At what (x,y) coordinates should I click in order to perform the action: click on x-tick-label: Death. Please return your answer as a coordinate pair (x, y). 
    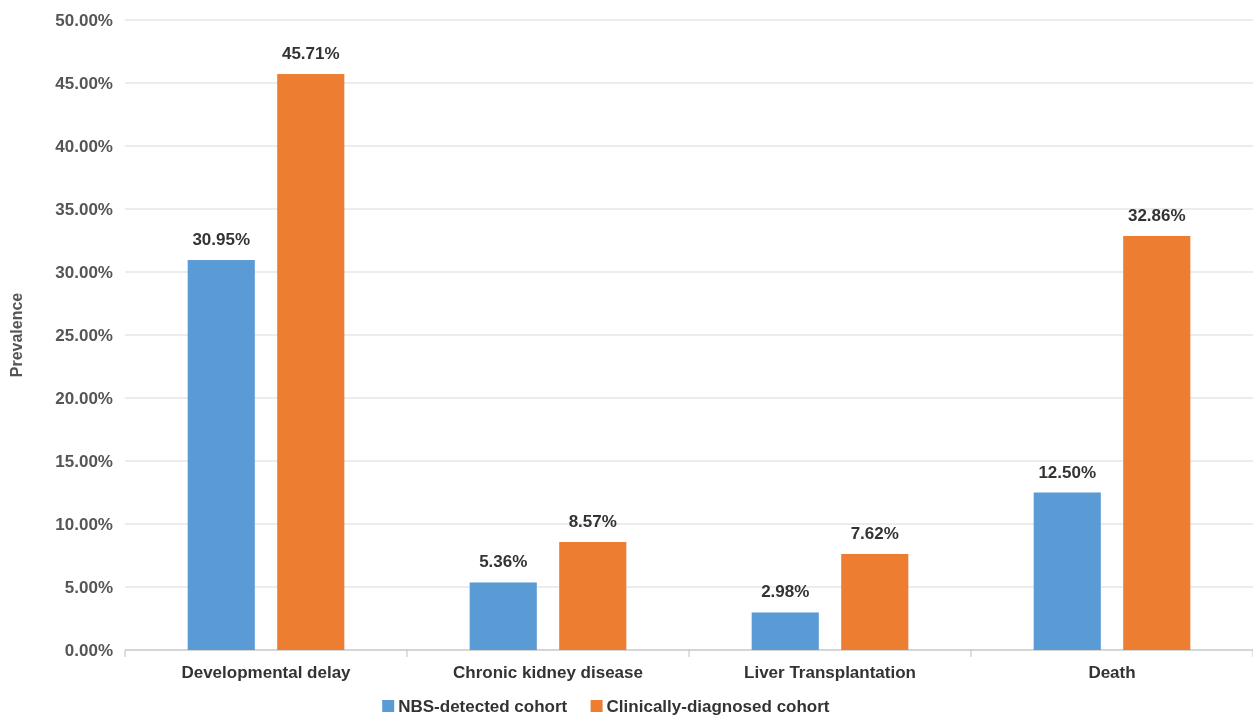
    Looking at the image, I should click on (1112, 672).